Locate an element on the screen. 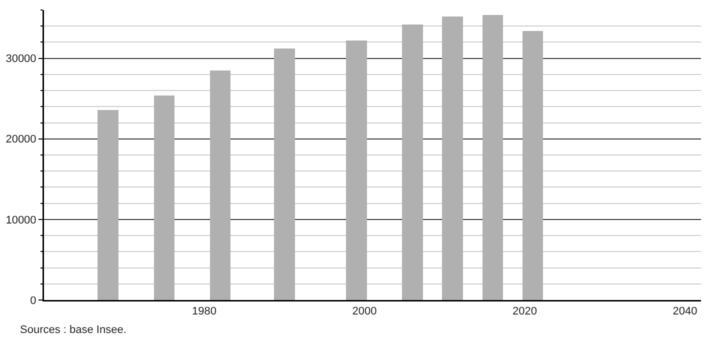 Image resolution: width=710 pixels, height=340 pixels. y-tick-label: 0 is located at coordinates (33, 300).